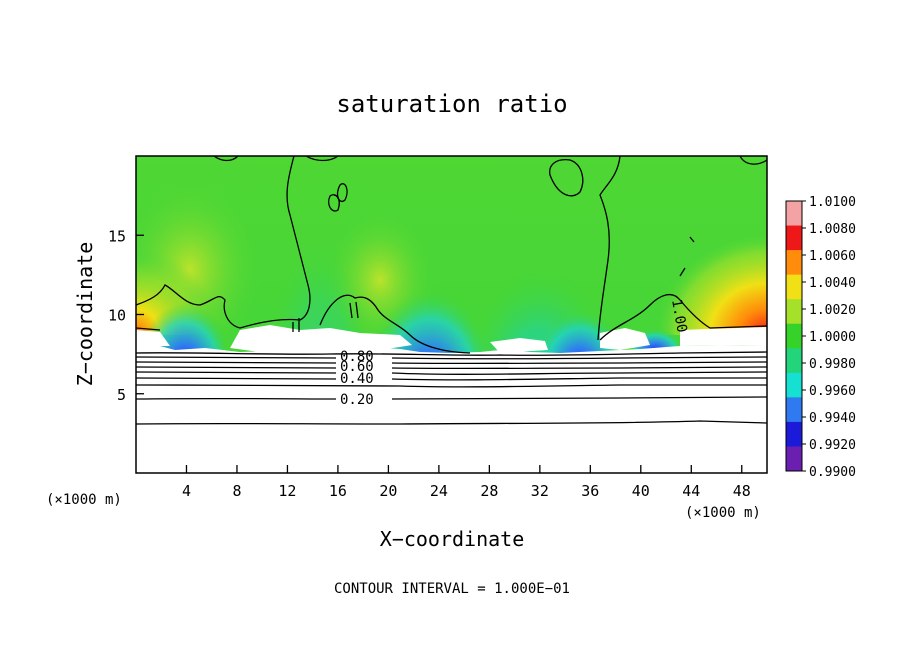  I want to click on x-tick-label: 12, so click(287, 491).